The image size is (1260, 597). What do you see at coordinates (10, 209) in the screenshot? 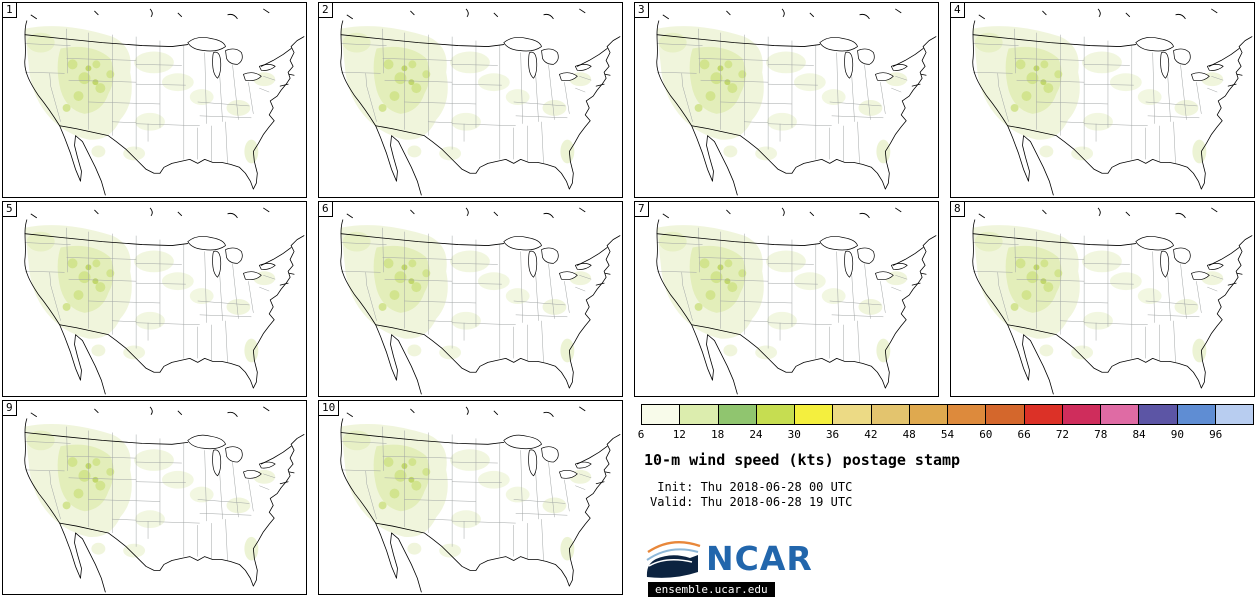
I see `panel-number: 5` at bounding box center [10, 209].